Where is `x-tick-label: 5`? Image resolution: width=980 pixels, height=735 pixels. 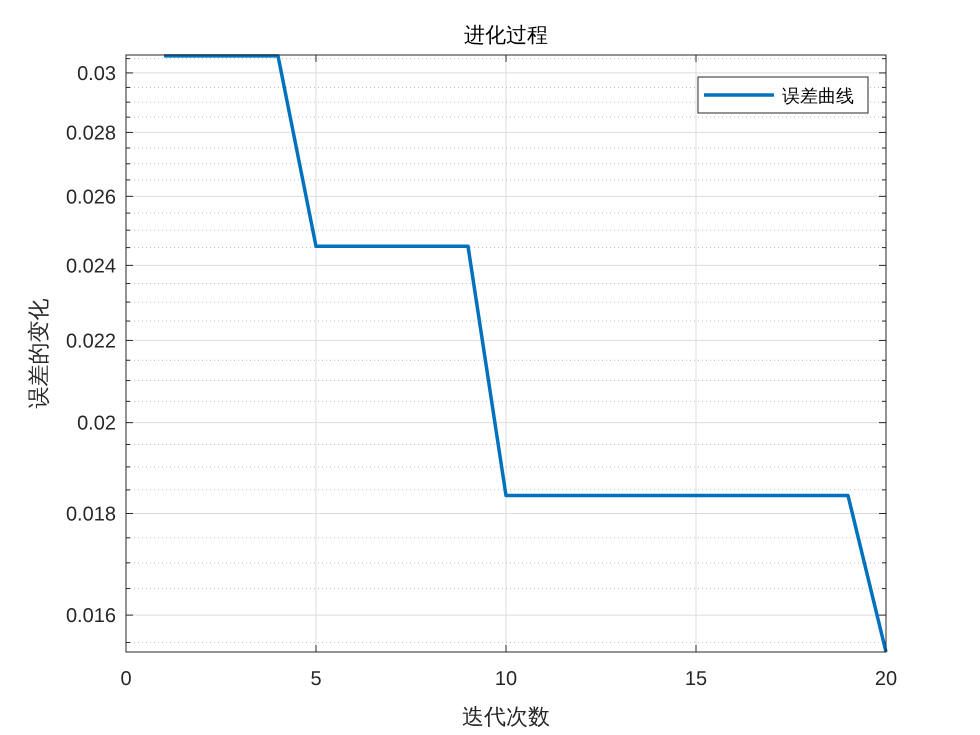
x-tick-label: 5 is located at coordinates (316, 679).